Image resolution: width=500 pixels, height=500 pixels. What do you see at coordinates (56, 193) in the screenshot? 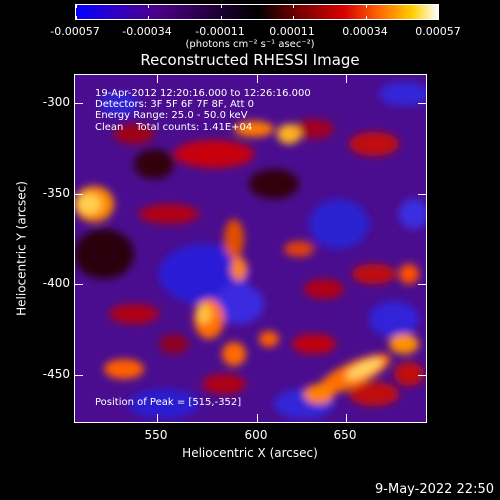
I see `y-tick-label: -350` at bounding box center [56, 193].